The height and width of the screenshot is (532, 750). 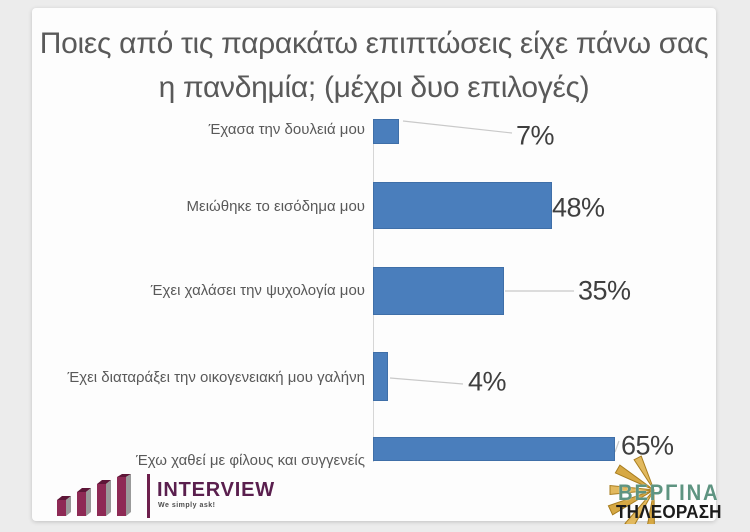 I want to click on interview-logo: INTERVIEW We simply ask!, so click(x=164, y=496).